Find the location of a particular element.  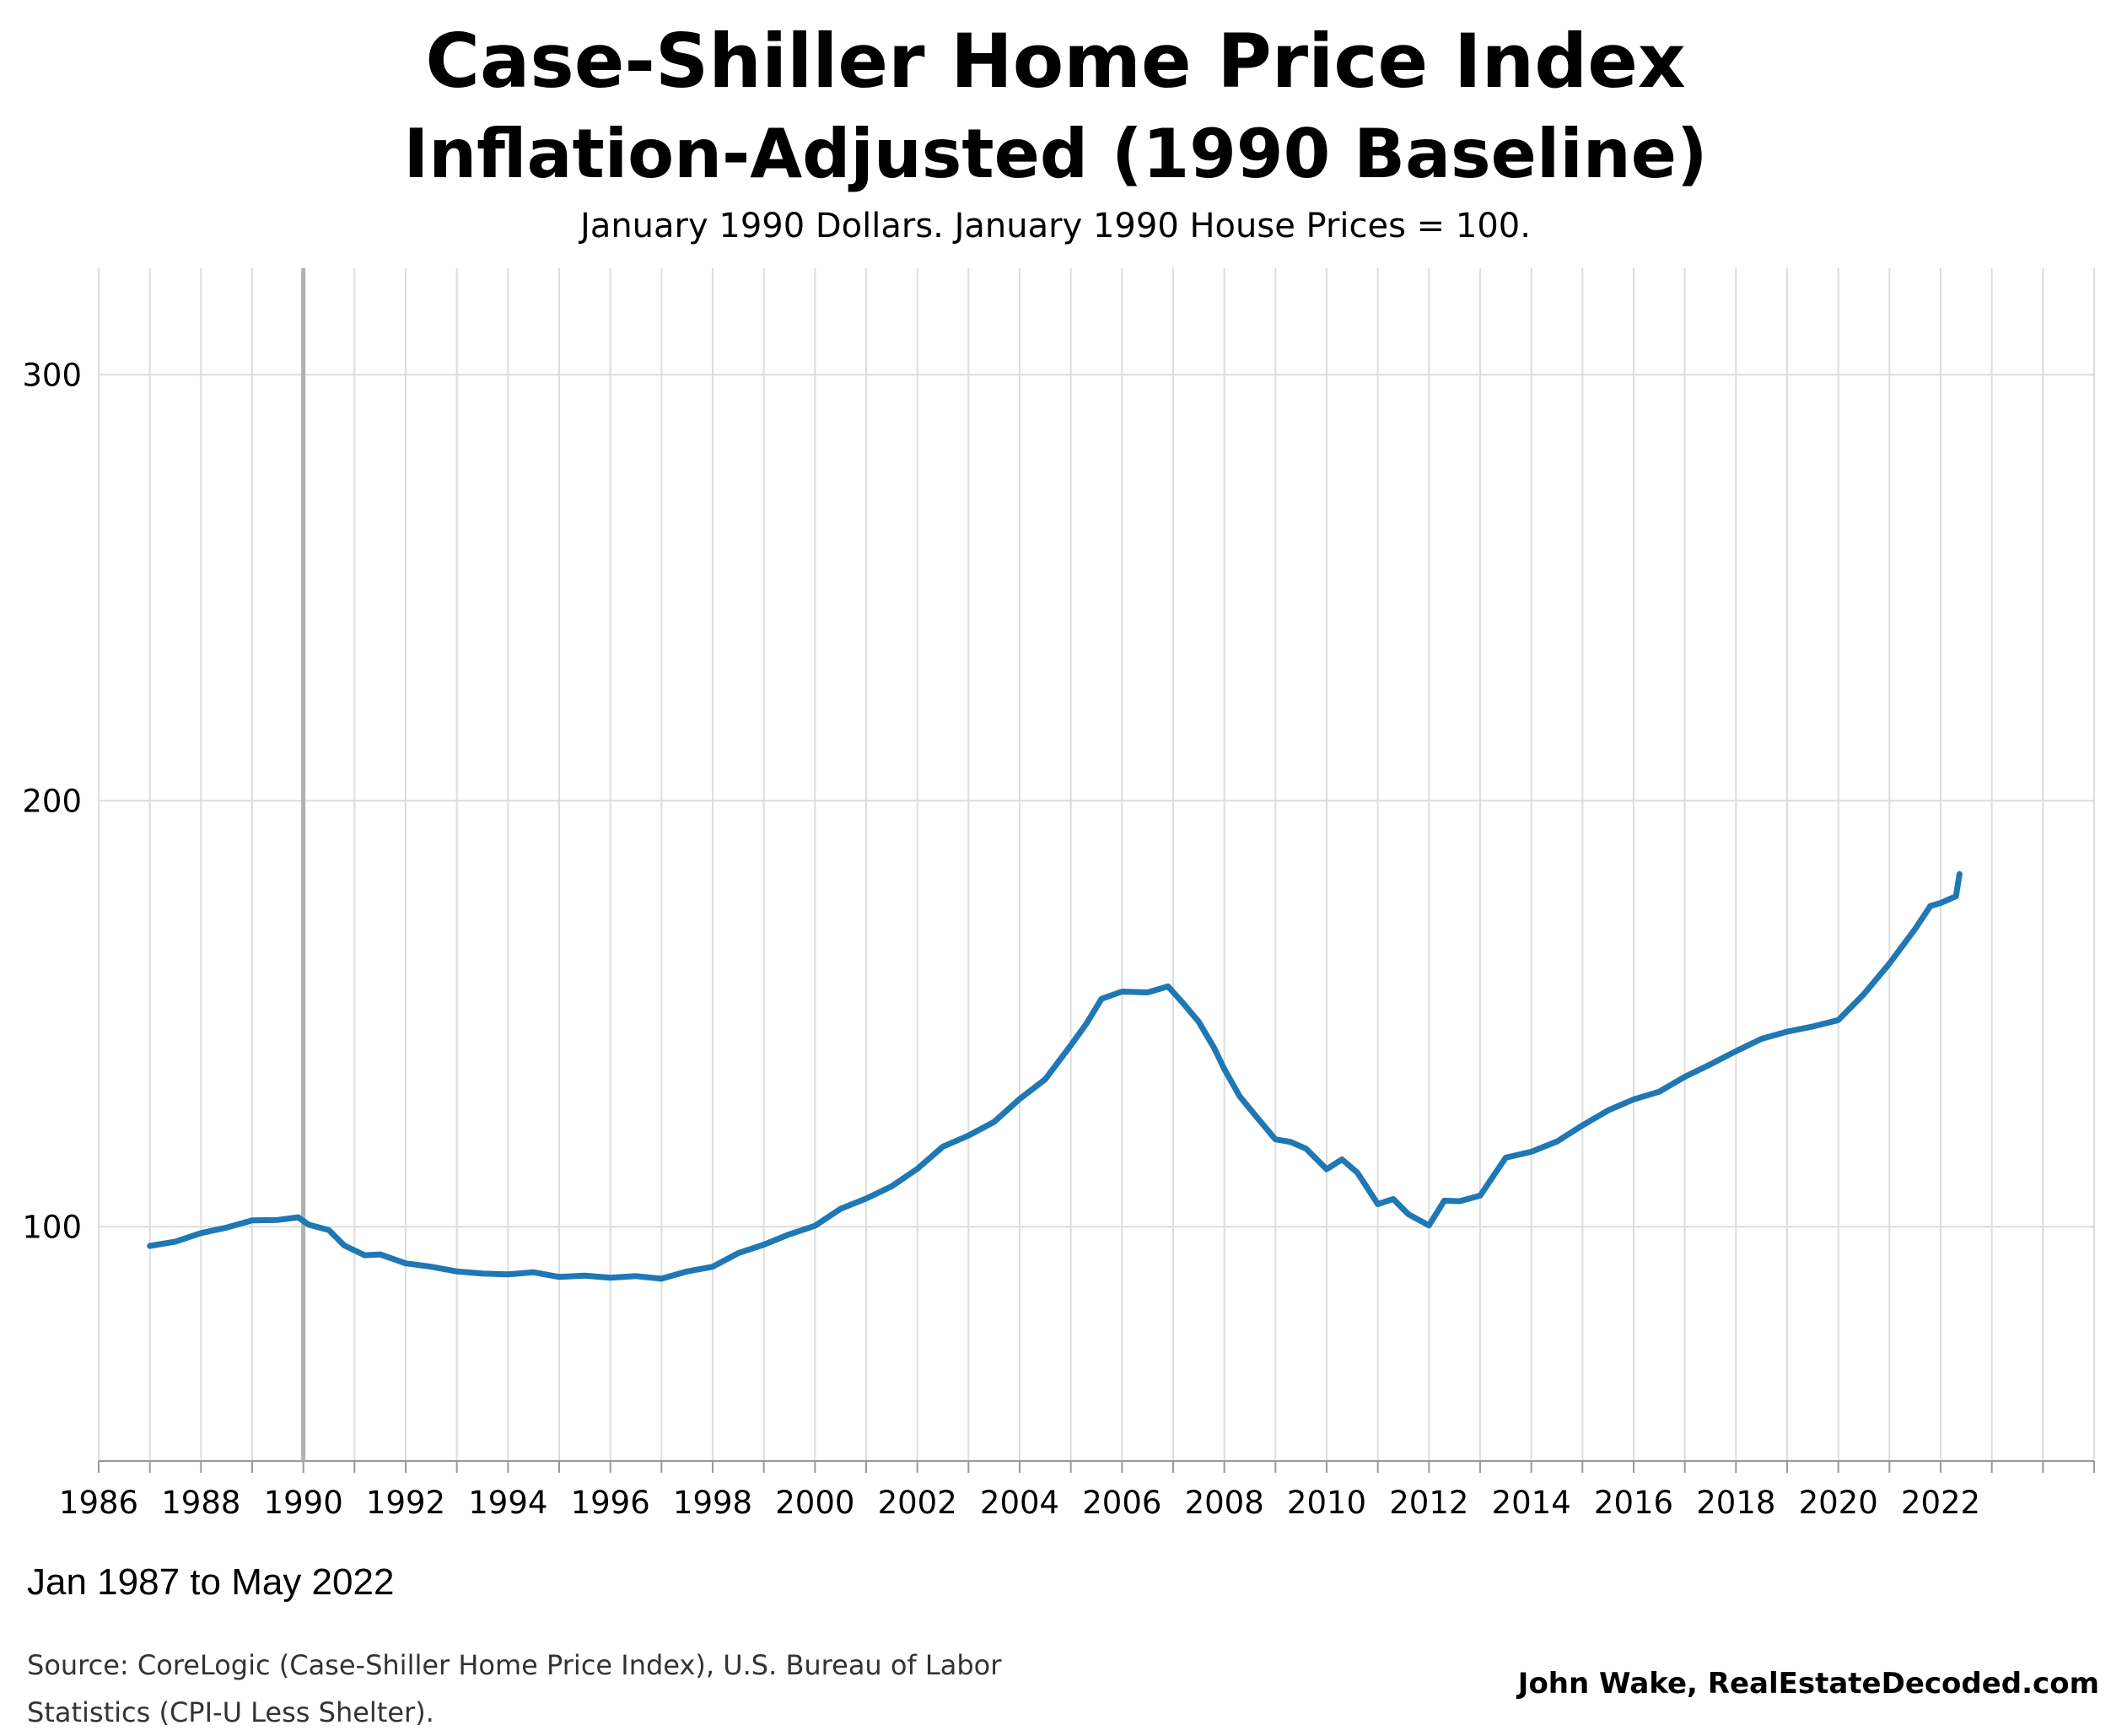

x-tick-label: 2010 is located at coordinates (1326, 1502).